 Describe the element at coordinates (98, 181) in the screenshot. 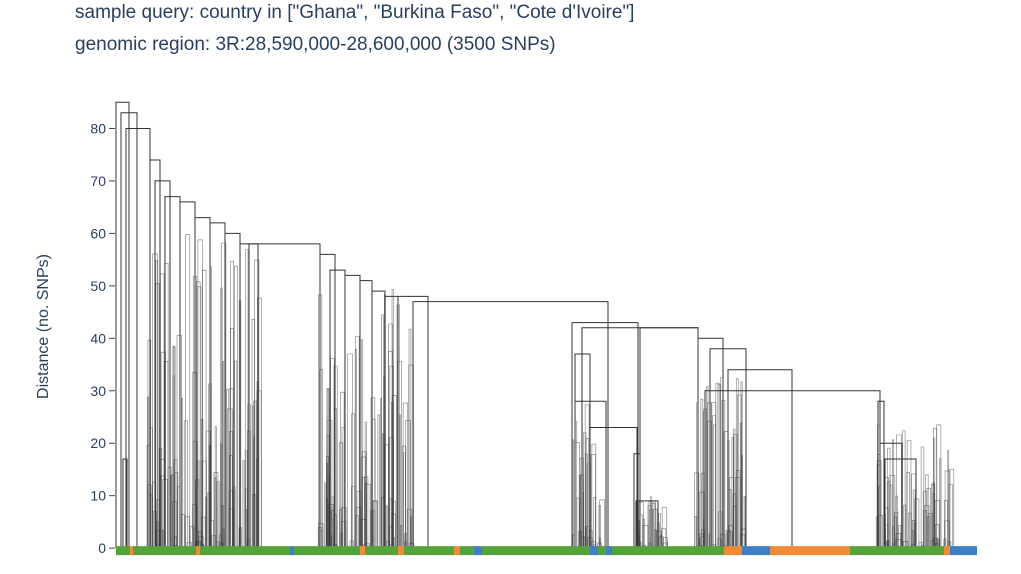

I see `y-tick-label: 70` at that location.